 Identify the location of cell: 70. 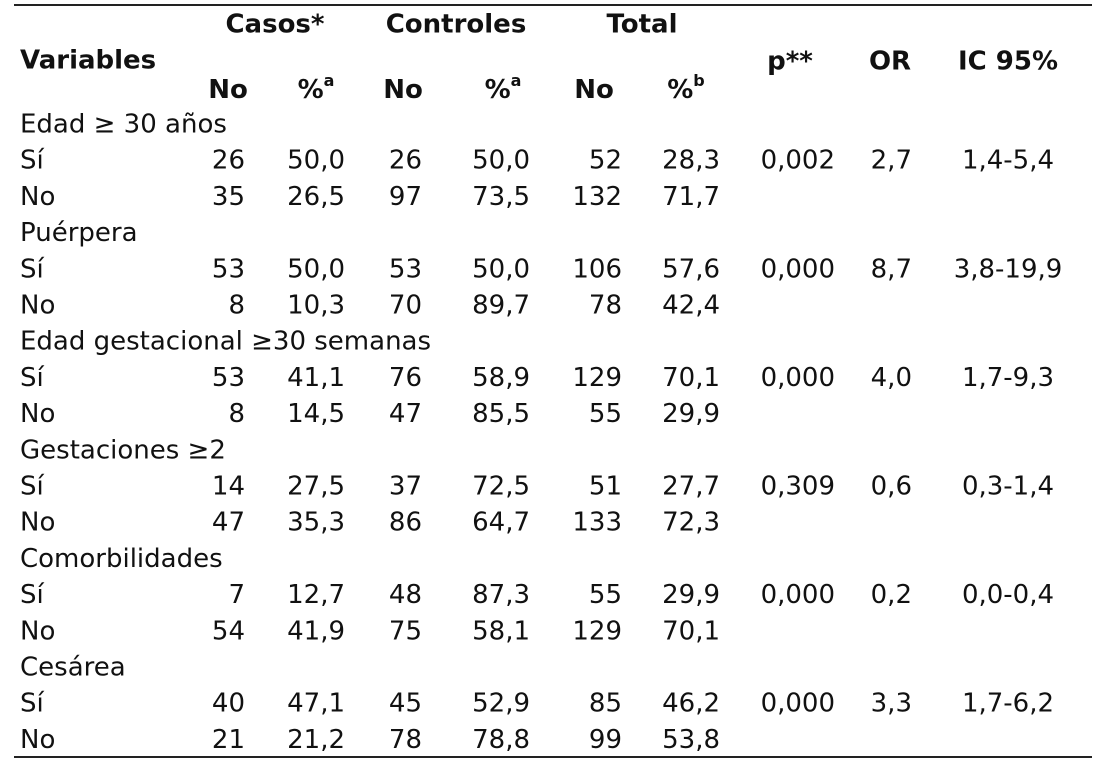
(405, 306).